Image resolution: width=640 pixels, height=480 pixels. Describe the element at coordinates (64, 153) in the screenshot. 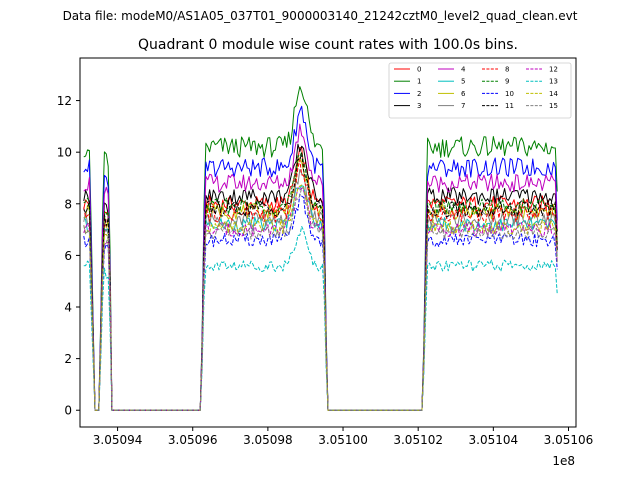

I see `y-tick-label: 10` at that location.